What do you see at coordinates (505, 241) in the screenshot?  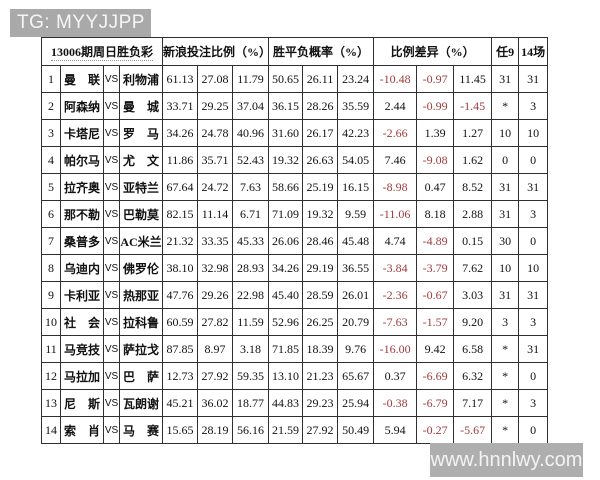 I see `ren9-value: 30` at bounding box center [505, 241].